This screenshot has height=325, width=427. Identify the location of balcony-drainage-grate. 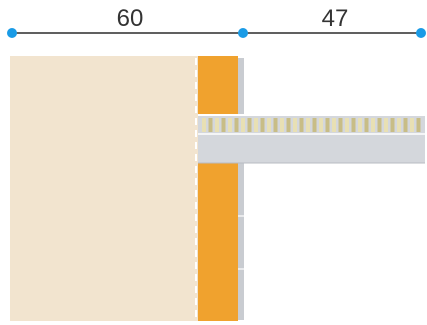
(311, 125).